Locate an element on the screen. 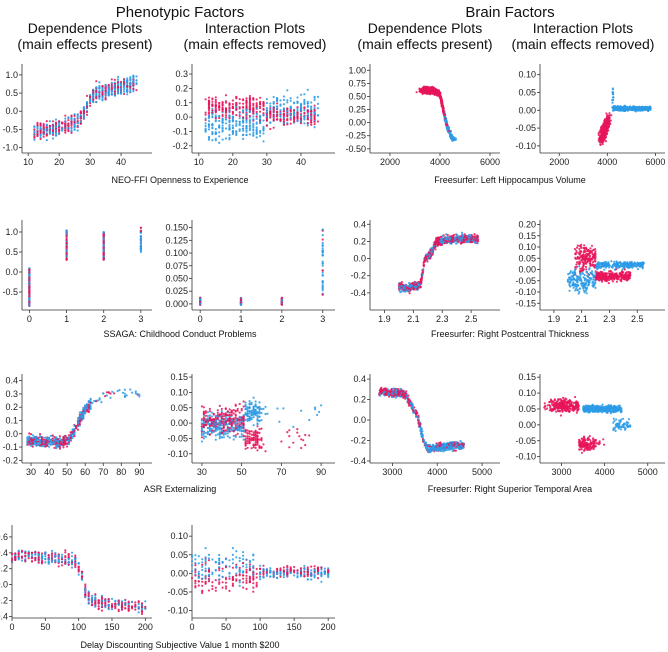  panel-neo-dep: 10 20 30 40-1.0-0.50.00.51.0 is located at coordinates (77, 115).